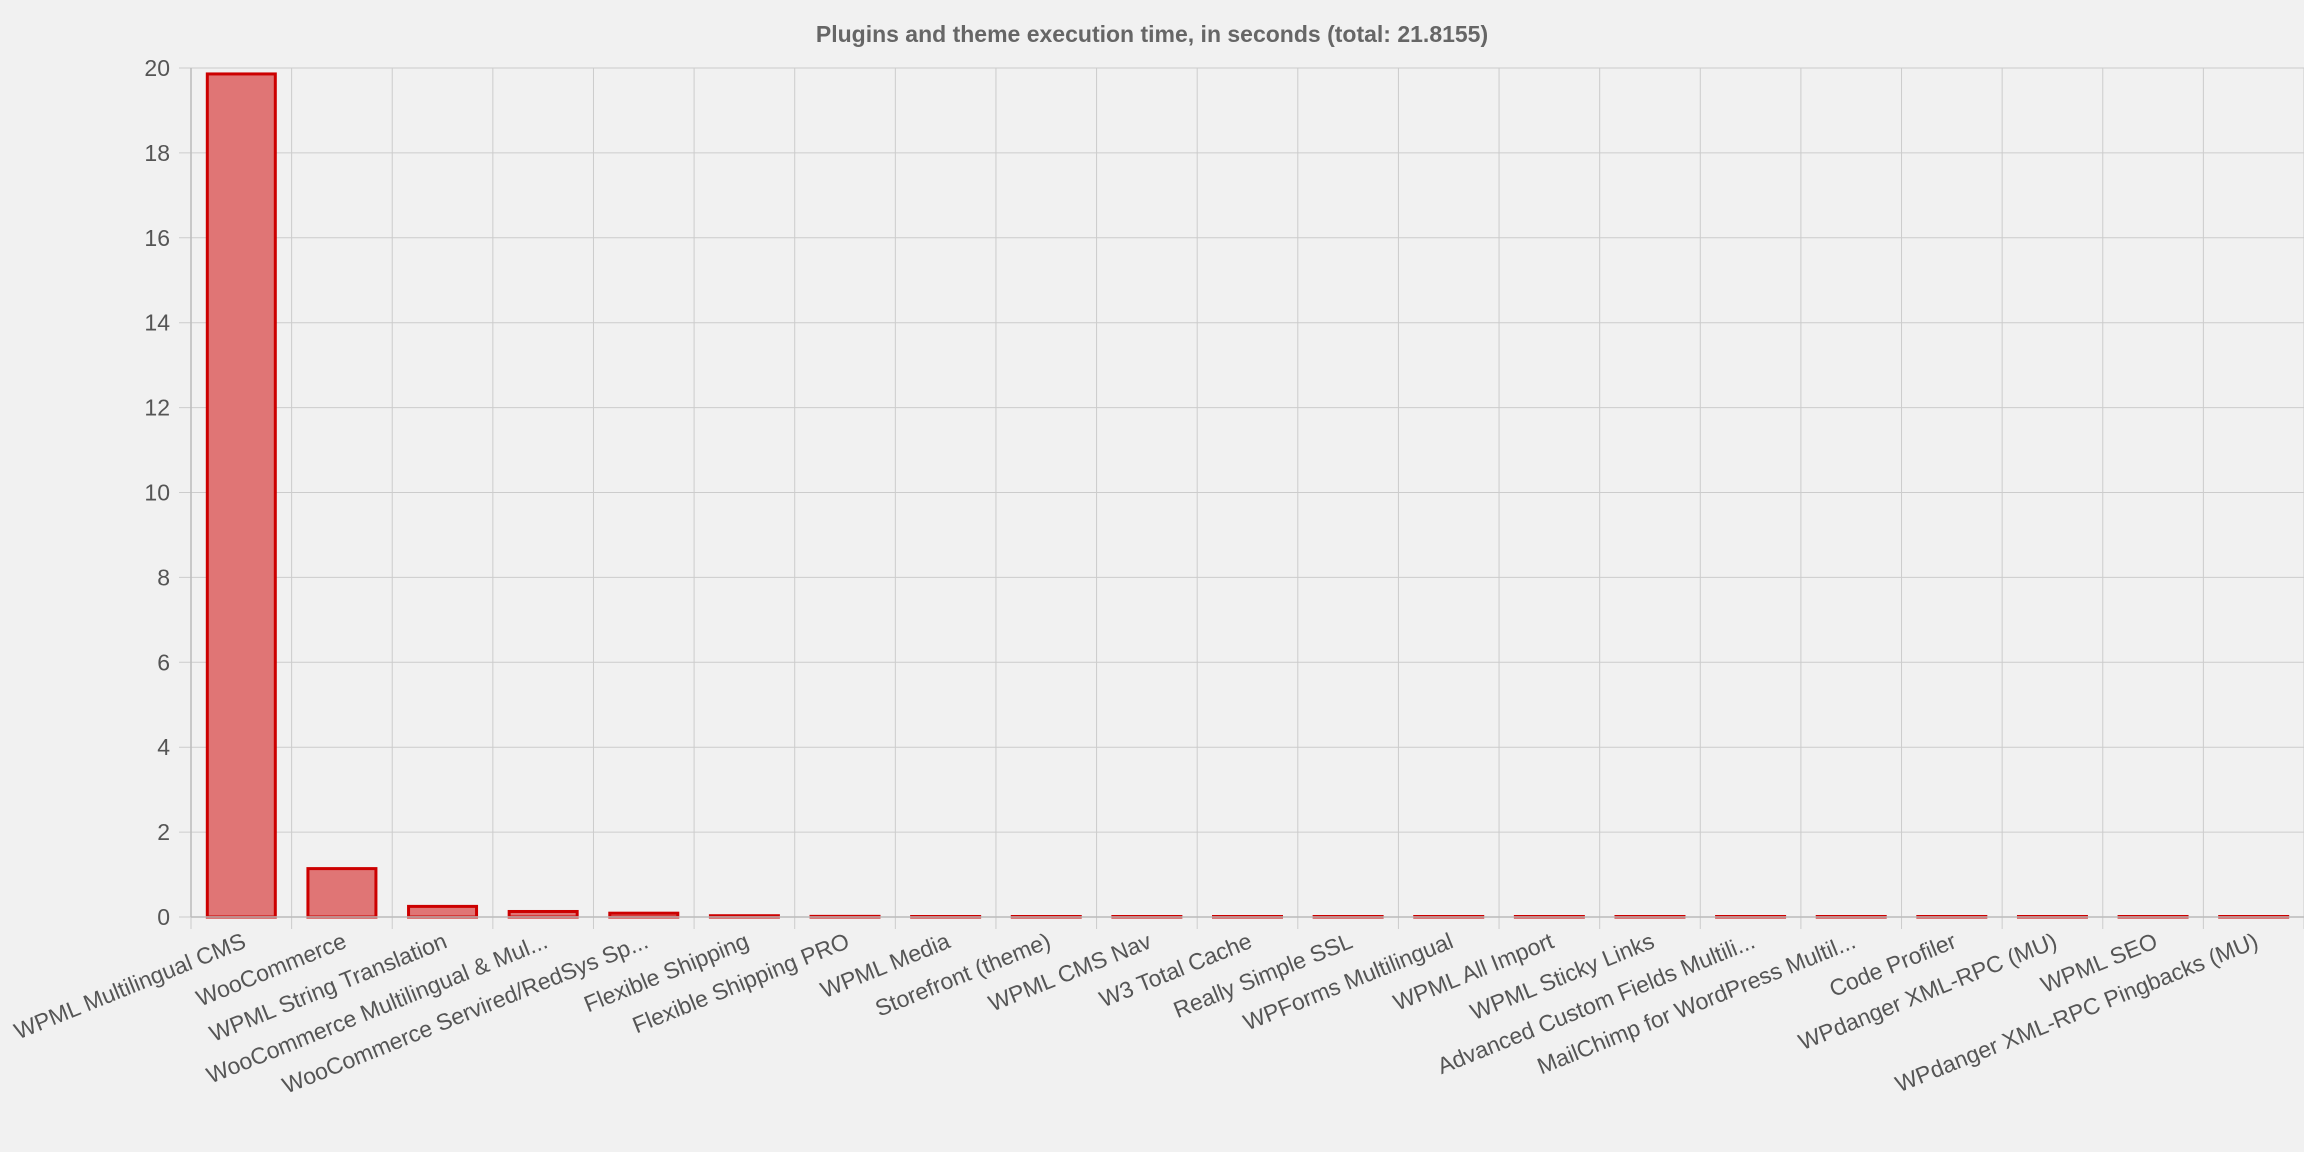 Image resolution: width=2304 pixels, height=1152 pixels. What do you see at coordinates (157, 323) in the screenshot?
I see `y-tick-label: 14` at bounding box center [157, 323].